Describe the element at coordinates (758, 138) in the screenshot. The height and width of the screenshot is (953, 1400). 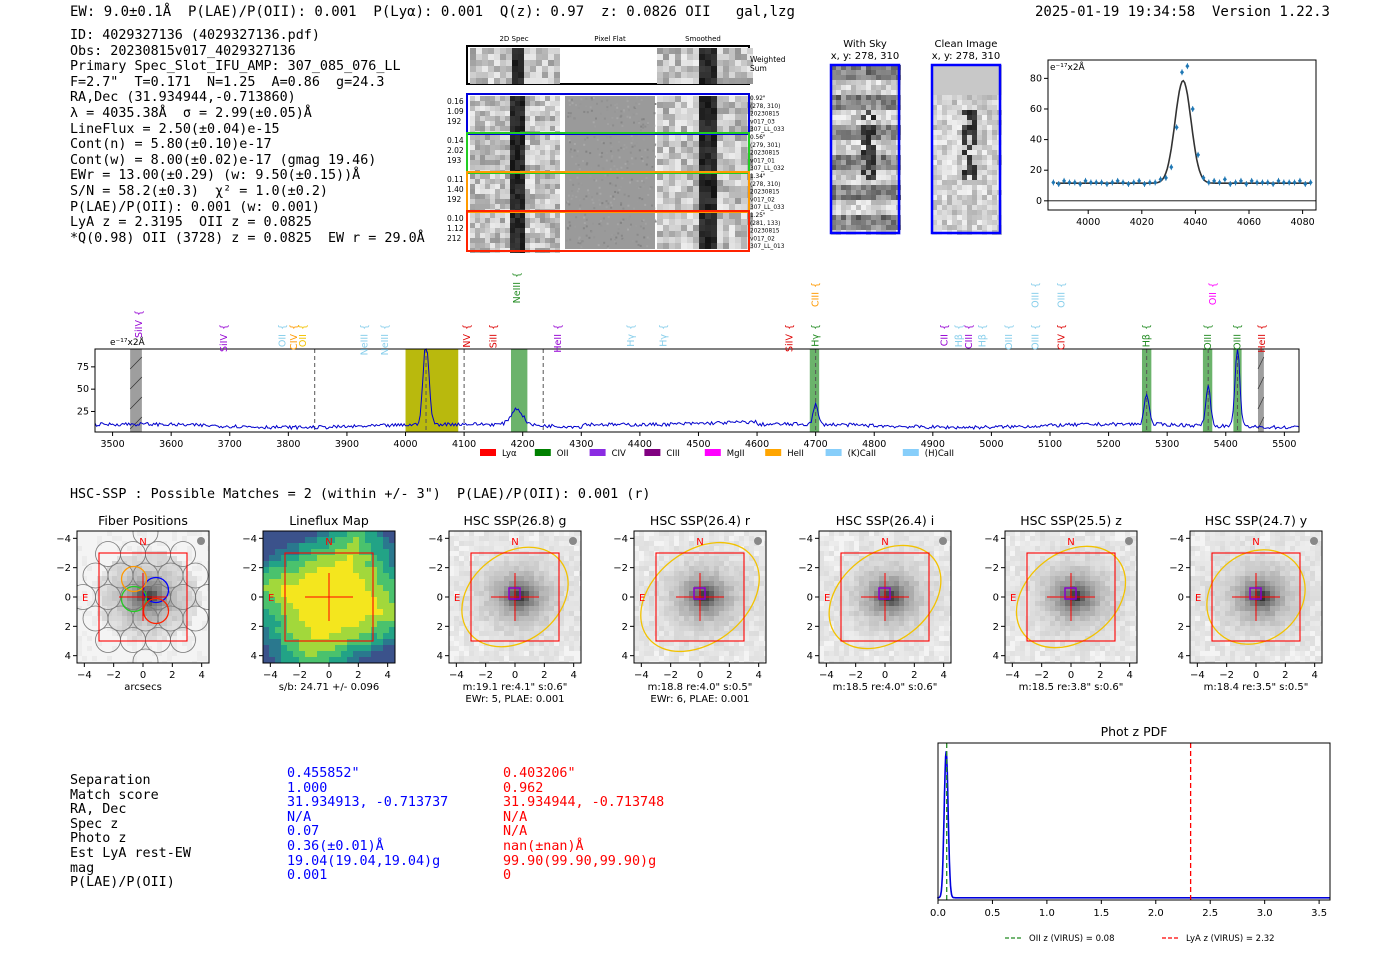
I see `spec-row-meta: 0.56"` at that location.